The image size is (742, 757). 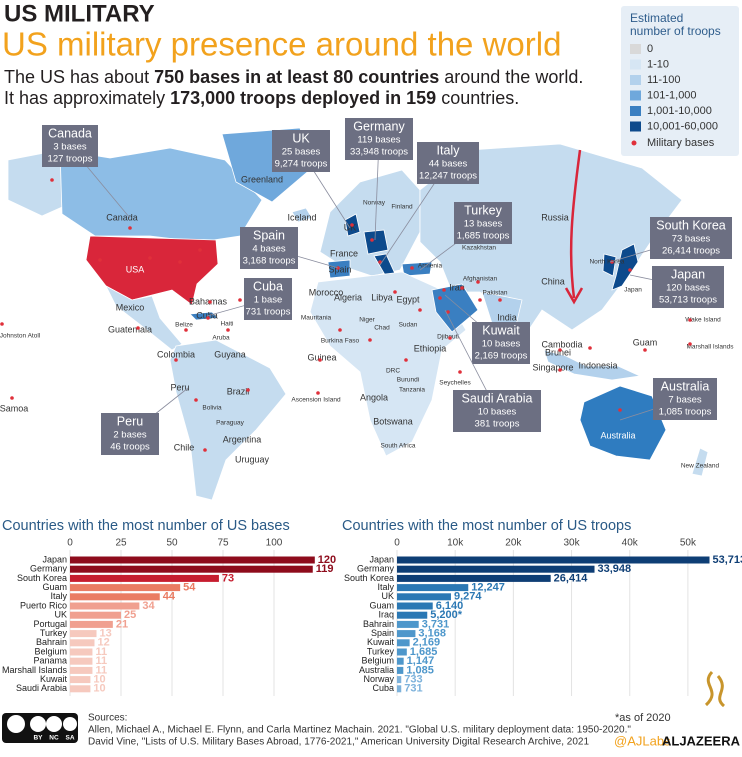 What do you see at coordinates (432, 634) in the screenshot?
I see `value-label: 3,168` at bounding box center [432, 634].